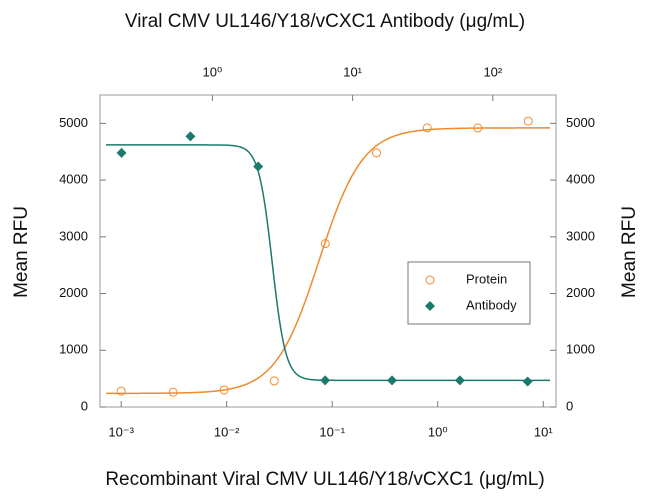 The height and width of the screenshot is (502, 650). What do you see at coordinates (469, 293) in the screenshot?
I see `legend-box` at bounding box center [469, 293].